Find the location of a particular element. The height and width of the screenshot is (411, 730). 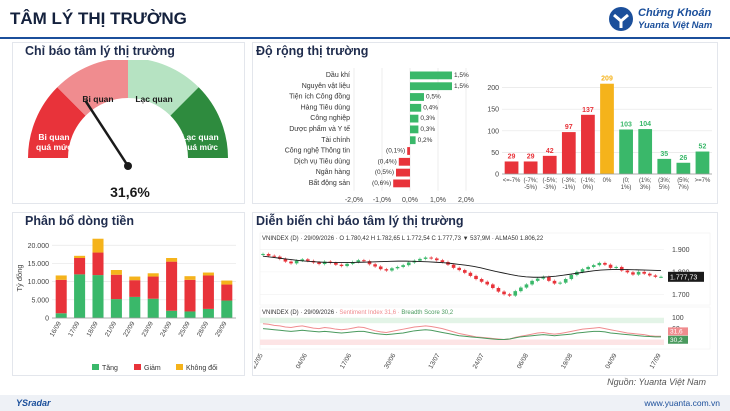

flow-x-tick: 17/09 is located at coordinates (74, 329).